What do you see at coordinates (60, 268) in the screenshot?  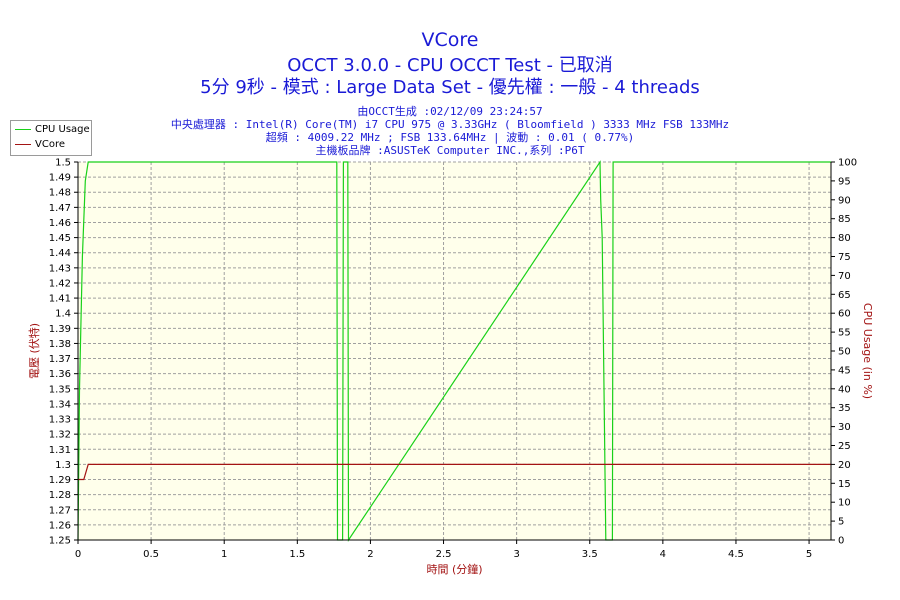 I see `y-left-tick-label: 1.43` at bounding box center [60, 268].